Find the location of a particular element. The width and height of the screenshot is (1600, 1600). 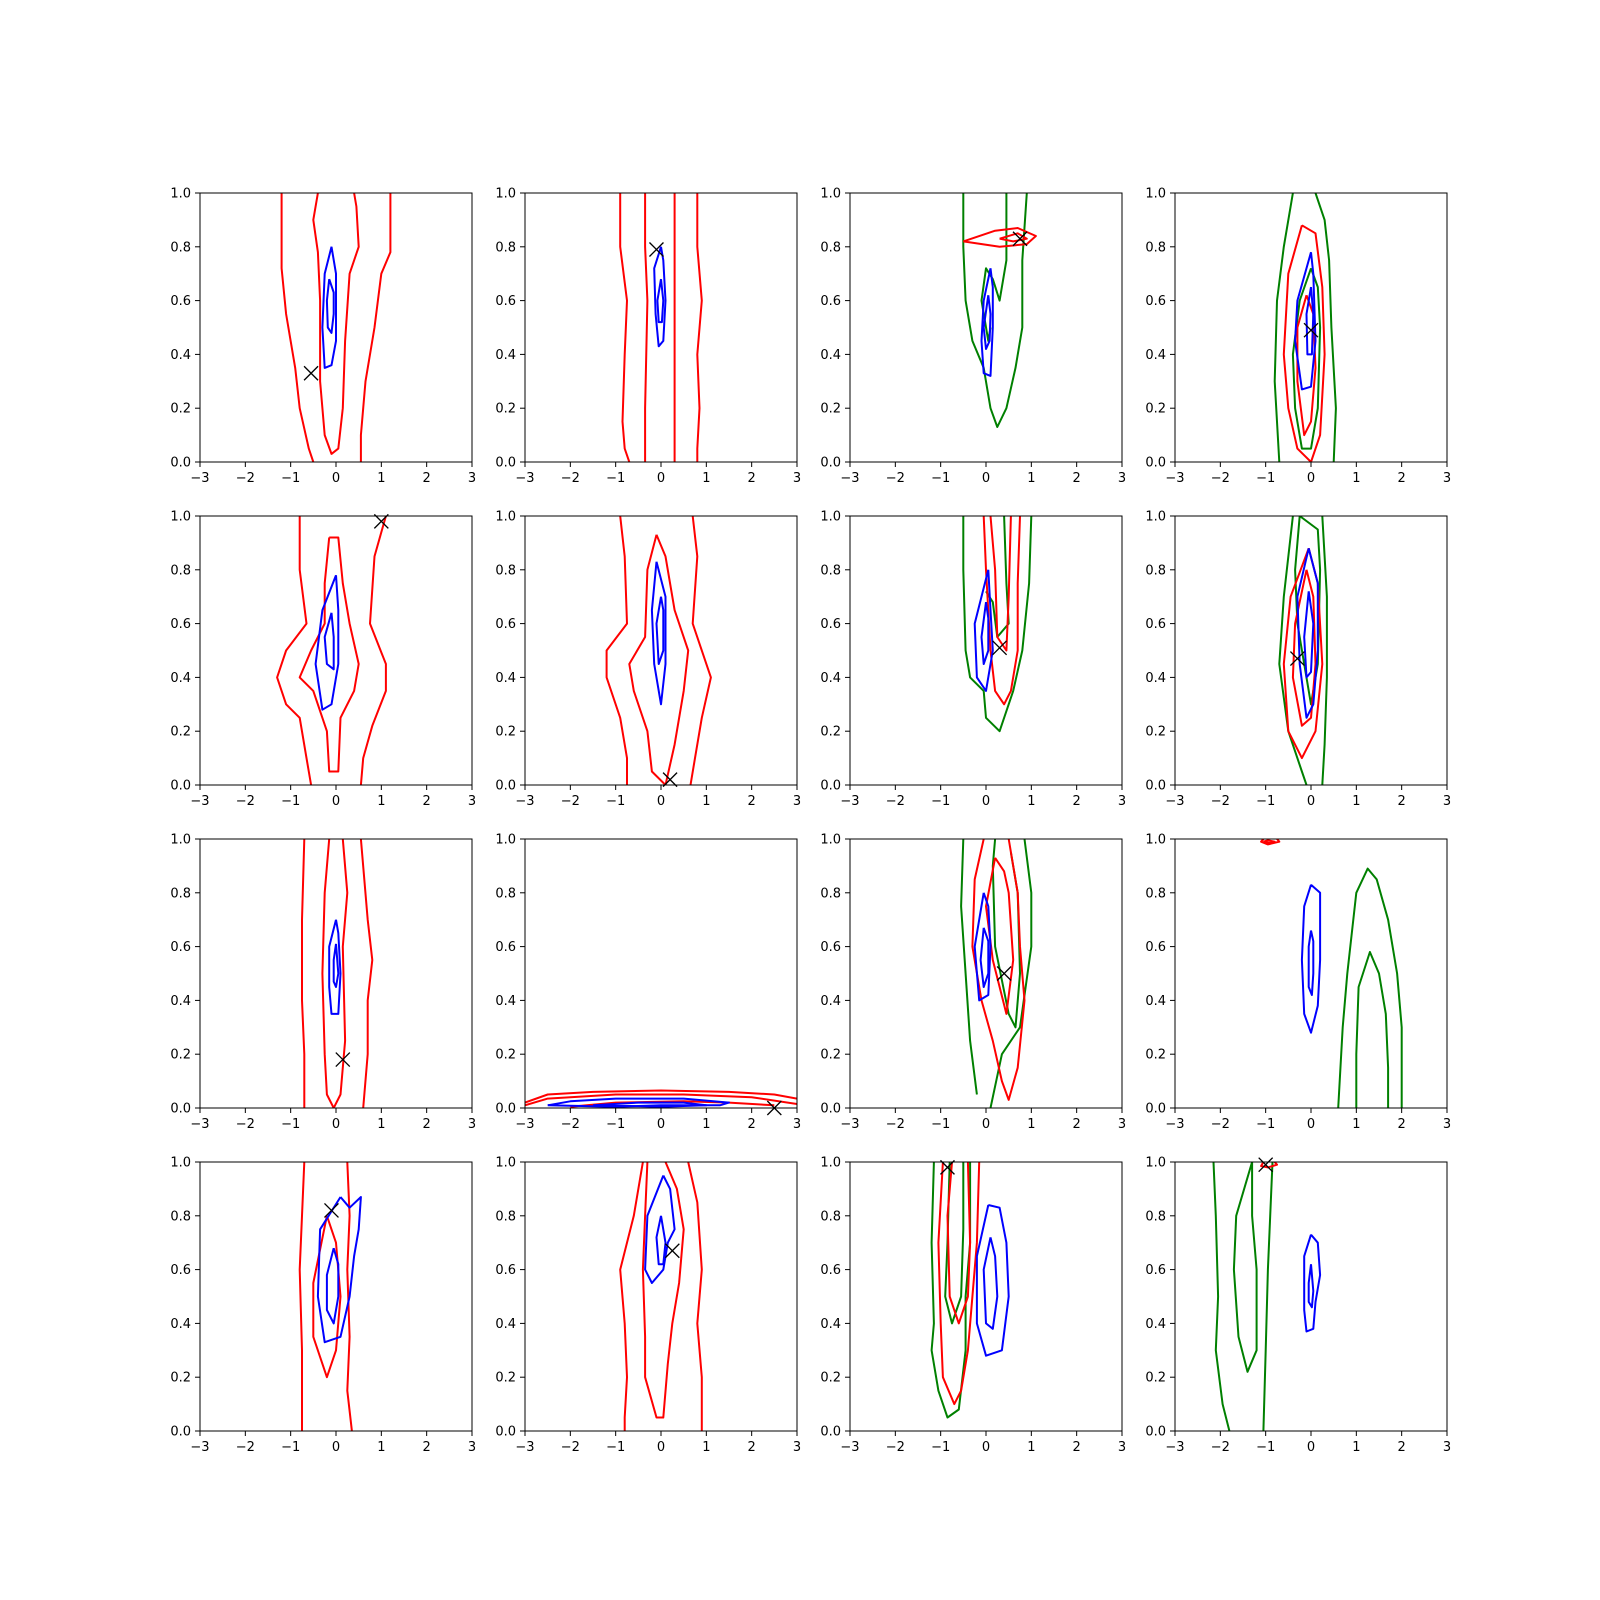

panel-7: −3 −2 −1 0 1 2 3 0.0 0.2 0.4 0.6 0.8 1.0 is located at coordinates (973, 660).